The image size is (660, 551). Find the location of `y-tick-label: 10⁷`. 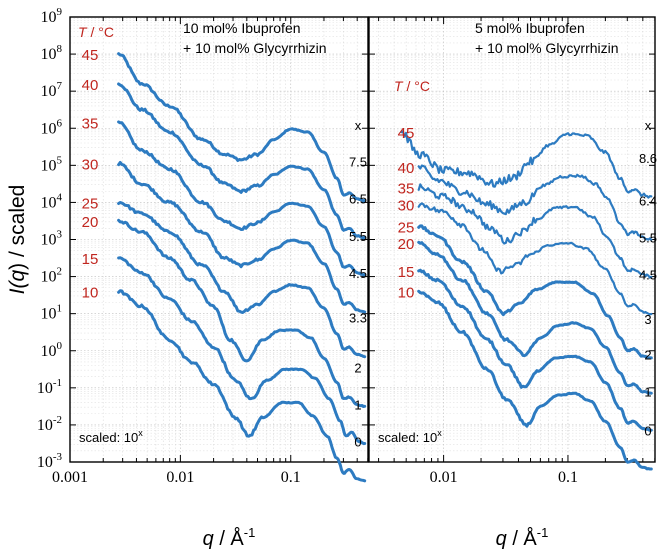

y-tick-label: 10⁷ is located at coordinates (52, 90).